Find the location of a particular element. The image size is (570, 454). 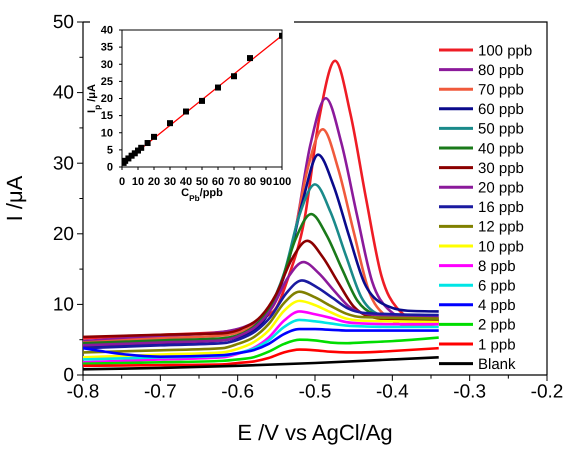

x-axis-title: E /V vs AgCl/Ag is located at coordinates (315, 432).